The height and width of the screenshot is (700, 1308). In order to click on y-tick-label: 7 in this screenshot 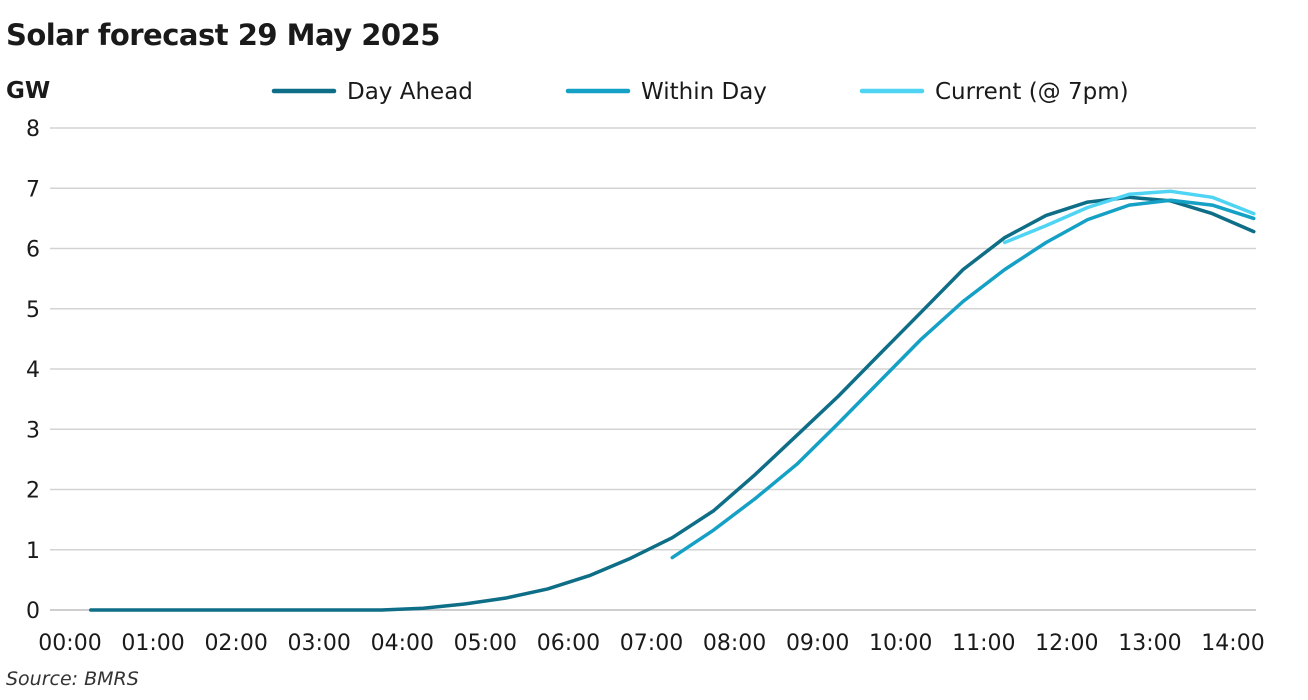, I will do `click(33, 189)`.